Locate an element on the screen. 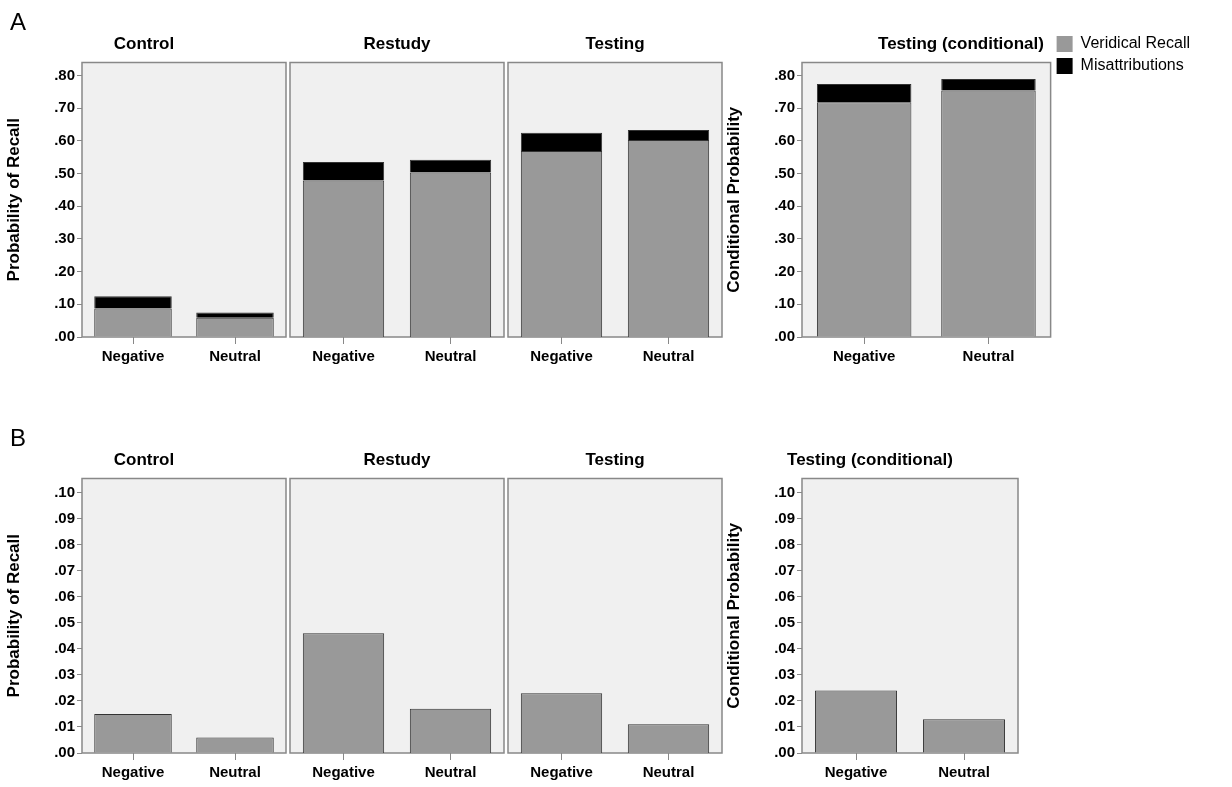  text: A is located at coordinates (18, 22).